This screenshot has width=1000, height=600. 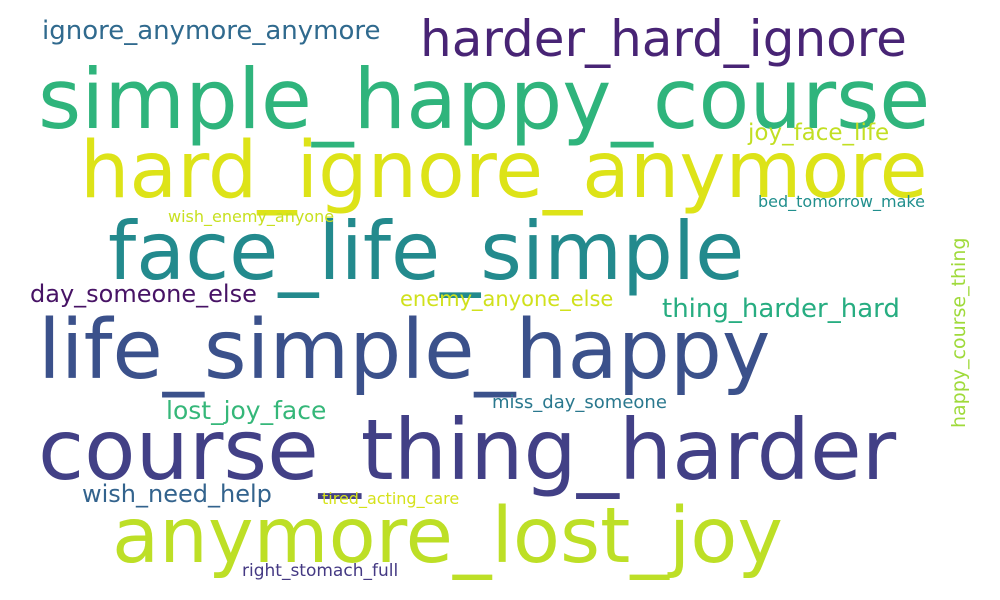 I want to click on word-life-simple-happy: life_simple_happy, so click(x=404, y=350).